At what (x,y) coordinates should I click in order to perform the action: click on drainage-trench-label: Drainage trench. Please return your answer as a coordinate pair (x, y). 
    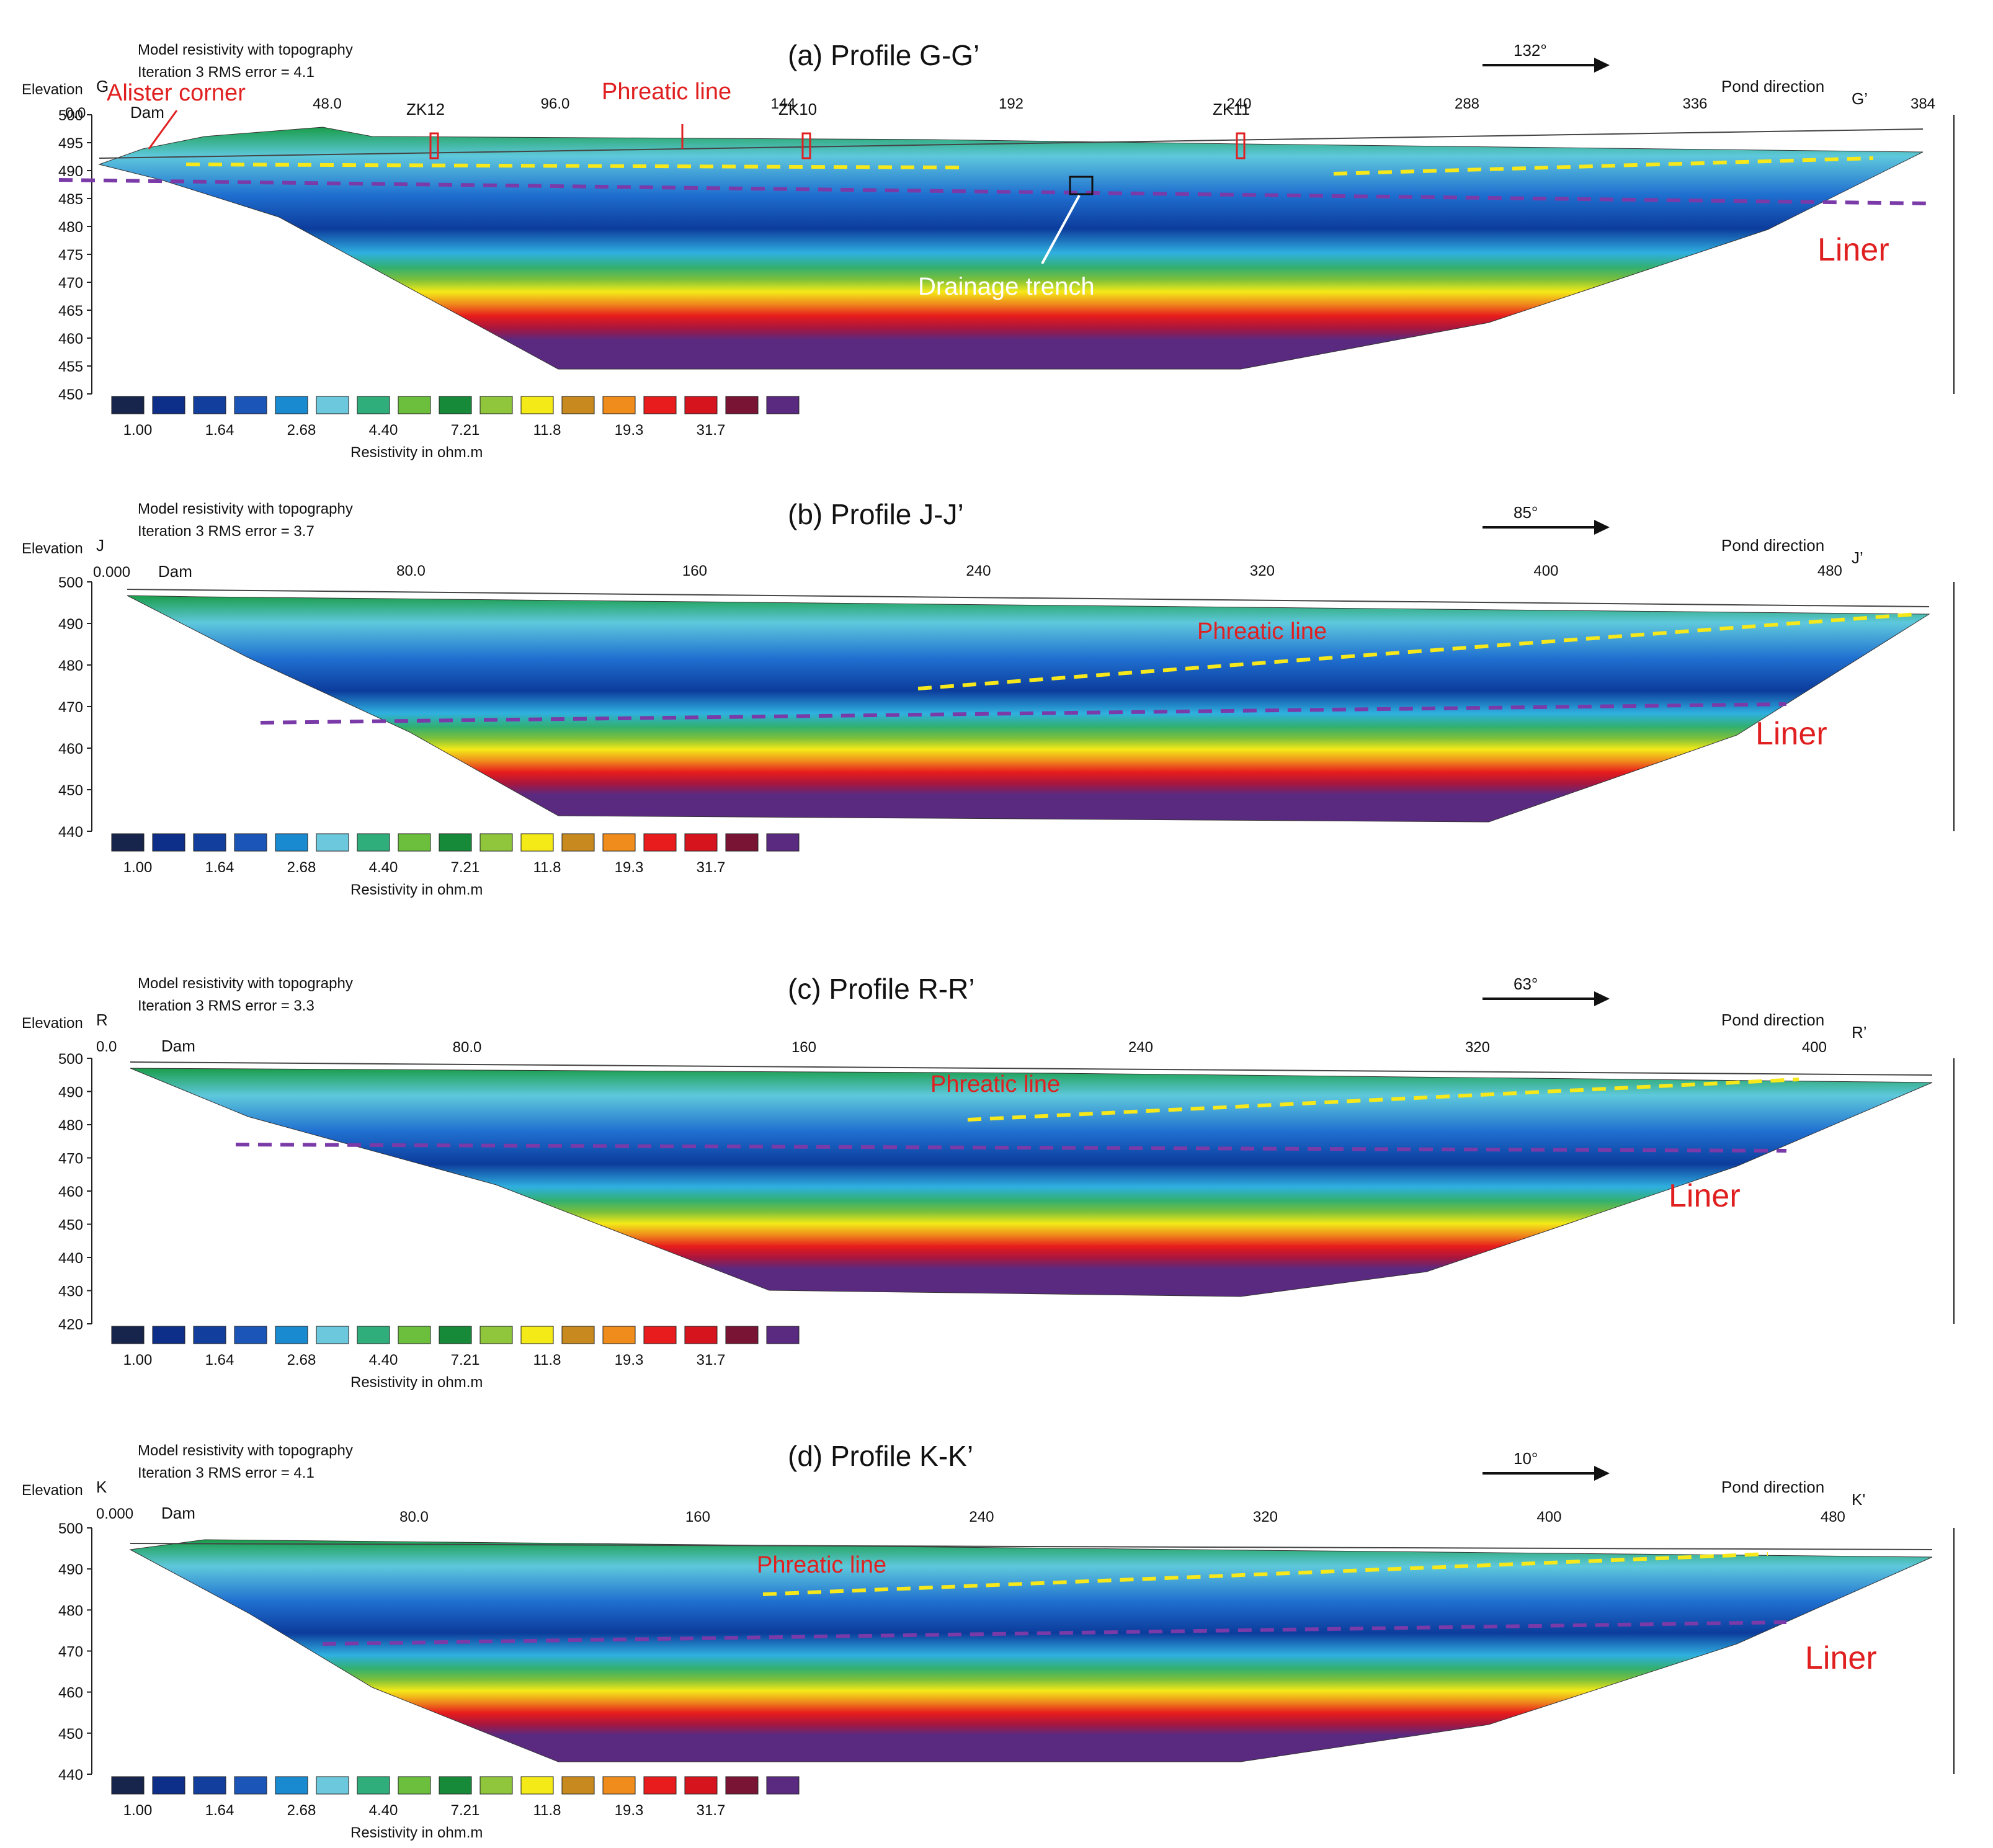
    Looking at the image, I should click on (1007, 286).